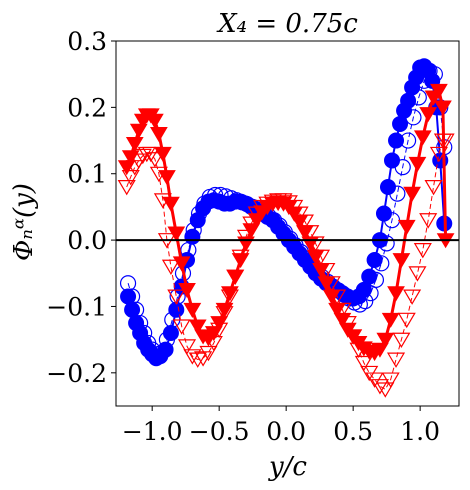 This screenshot has width=470, height=490. What do you see at coordinates (24, 222) in the screenshot?
I see `y-axis-label: Φₙᵅ(y)` at bounding box center [24, 222].